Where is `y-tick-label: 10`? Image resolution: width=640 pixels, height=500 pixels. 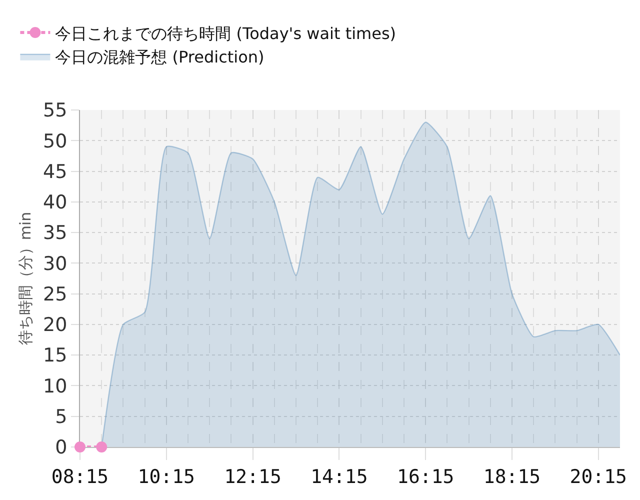 y-tick-label: 10 is located at coordinates (55, 386).